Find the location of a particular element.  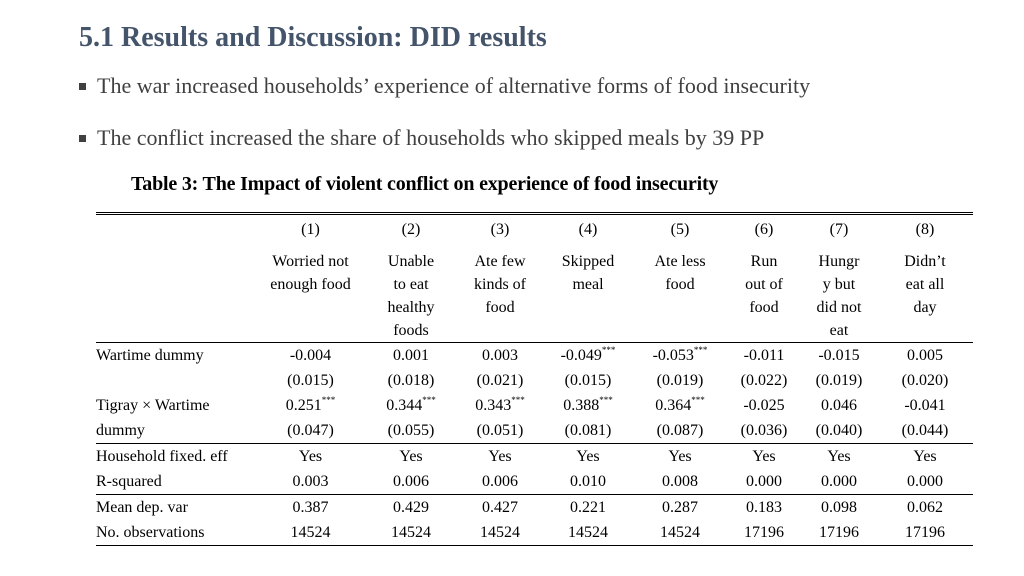

column-heading: Unable to eat healthy foods is located at coordinates (411, 292).